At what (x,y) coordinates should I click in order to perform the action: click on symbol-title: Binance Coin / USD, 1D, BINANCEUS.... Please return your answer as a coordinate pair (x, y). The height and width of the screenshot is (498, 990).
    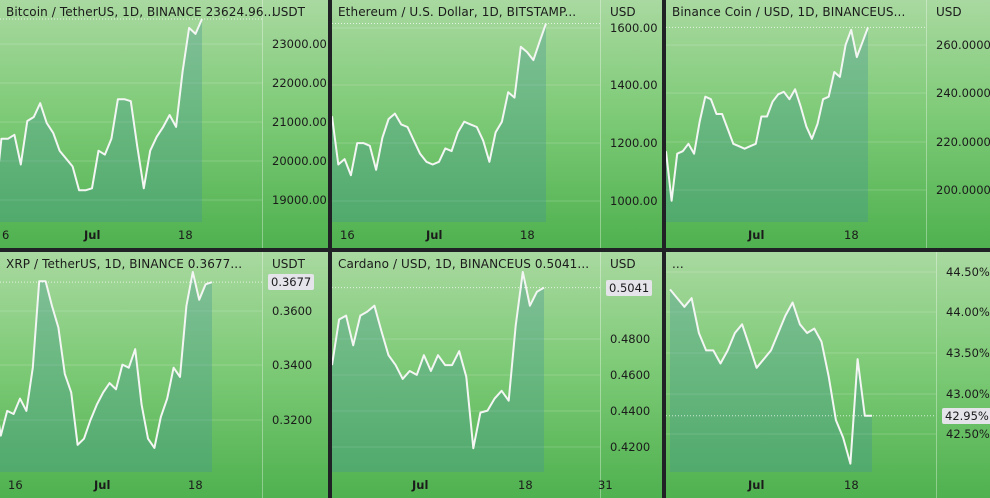
    Looking at the image, I should click on (789, 12).